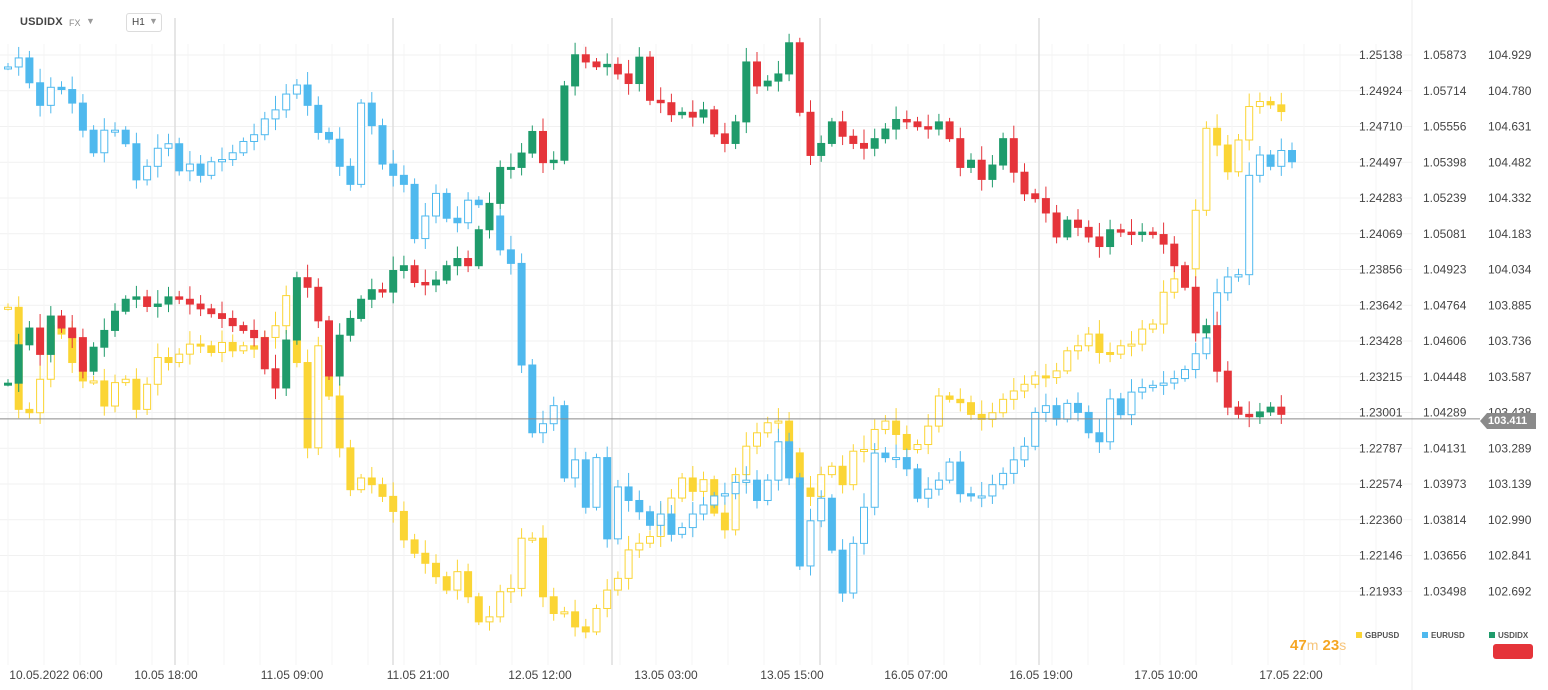 Image resolution: width=1548 pixels, height=690 pixels. Describe the element at coordinates (1508, 635) in the screenshot. I see `legend-item-usdidx: USDIDX` at that location.